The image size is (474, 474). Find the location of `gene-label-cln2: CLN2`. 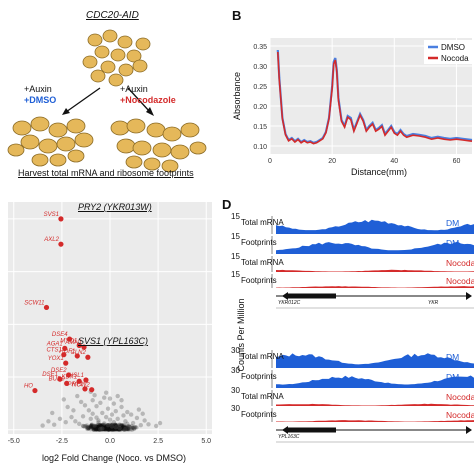

gene-label-cln2: CLN2 is located at coordinates (79, 353).